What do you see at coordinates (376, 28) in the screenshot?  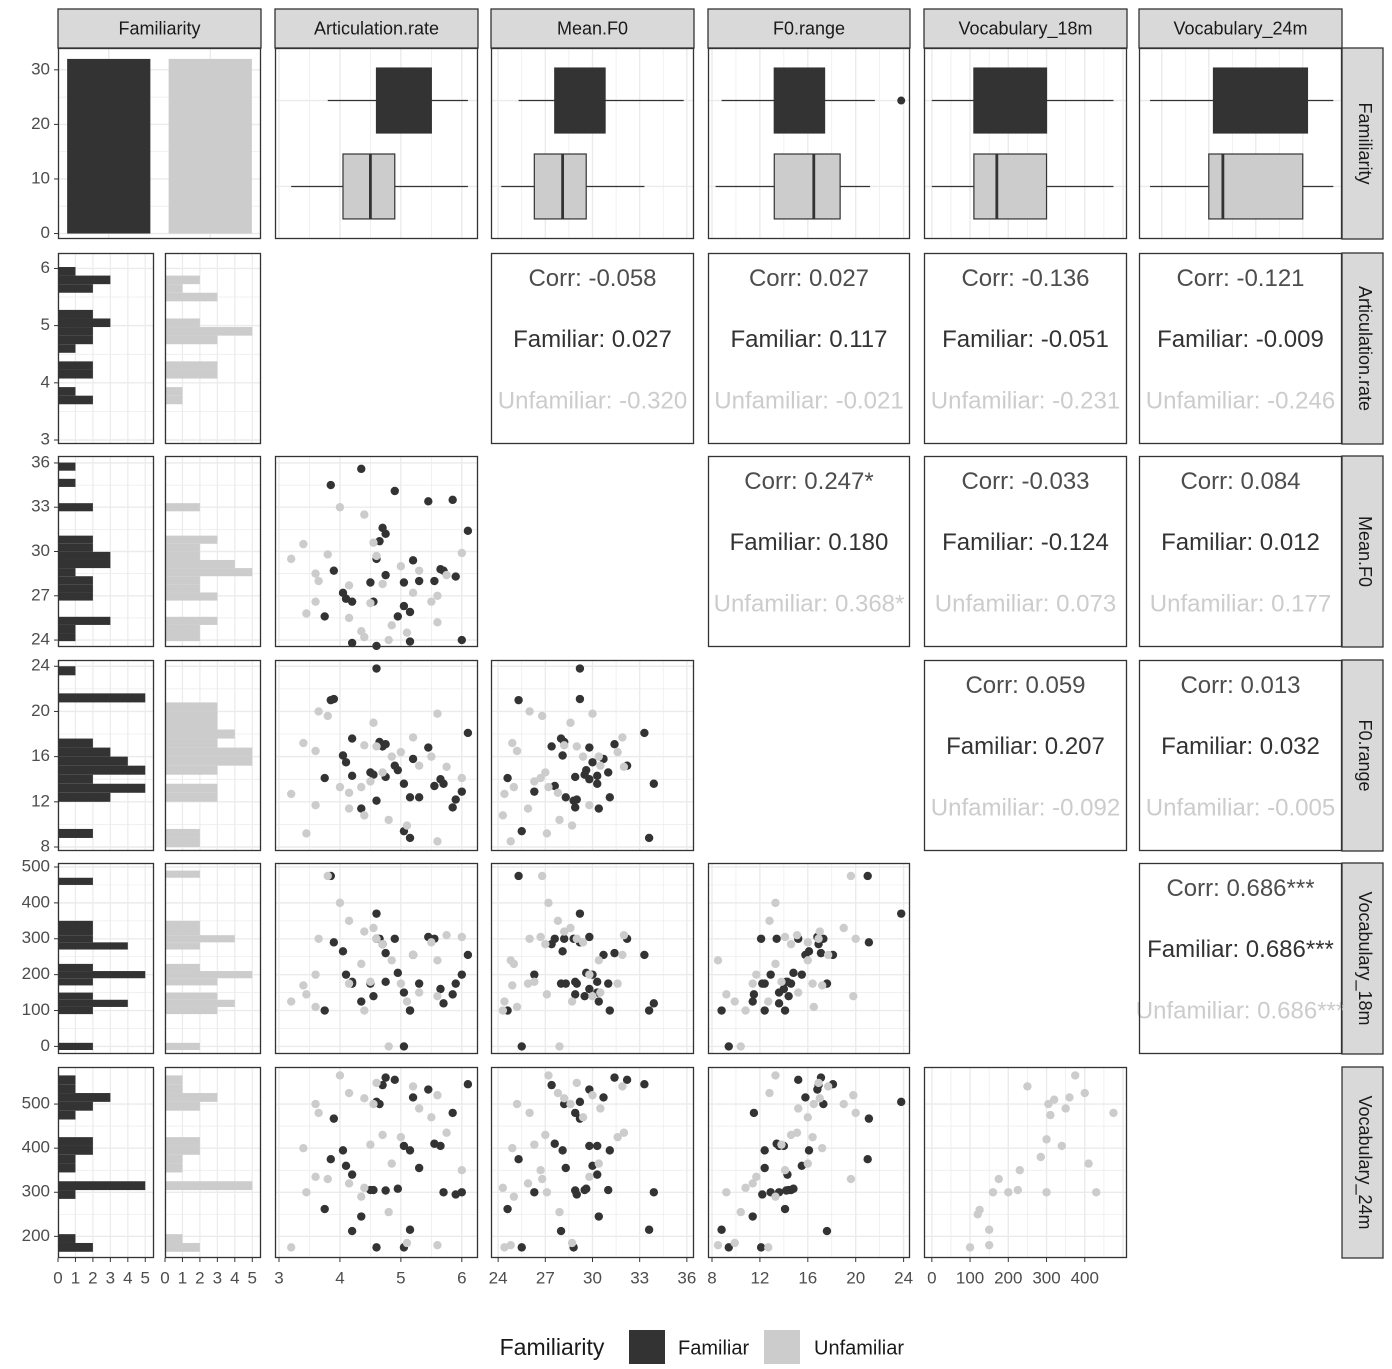 I see `column-strip-label: Articulation.rate` at bounding box center [376, 28].